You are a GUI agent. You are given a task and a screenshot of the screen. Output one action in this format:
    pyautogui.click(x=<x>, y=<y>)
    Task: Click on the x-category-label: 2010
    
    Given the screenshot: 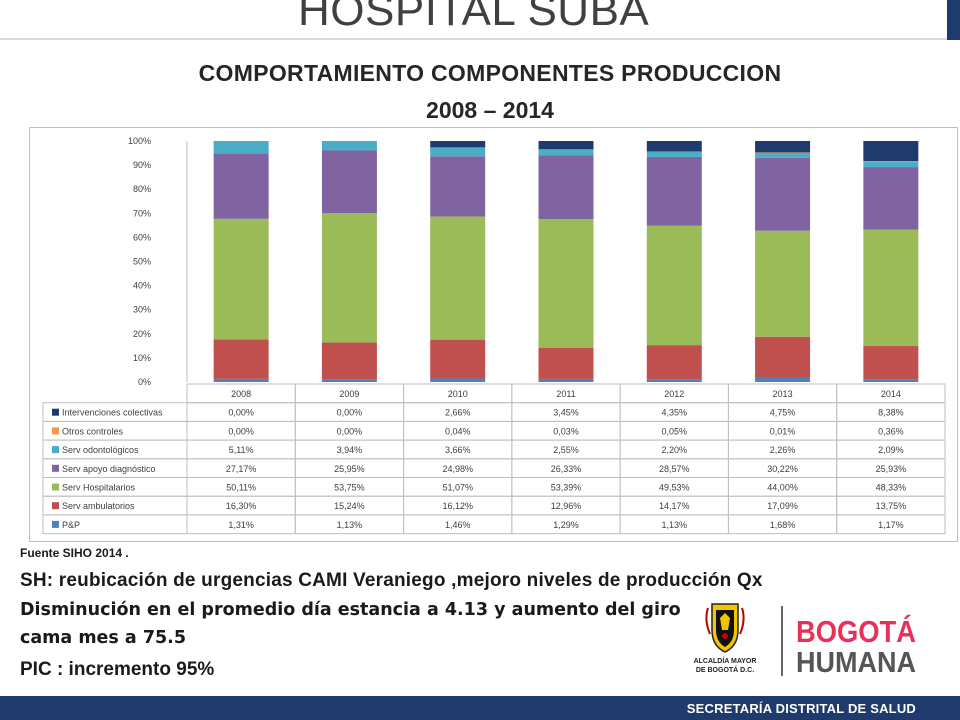 What is the action you would take?
    pyautogui.click(x=458, y=394)
    